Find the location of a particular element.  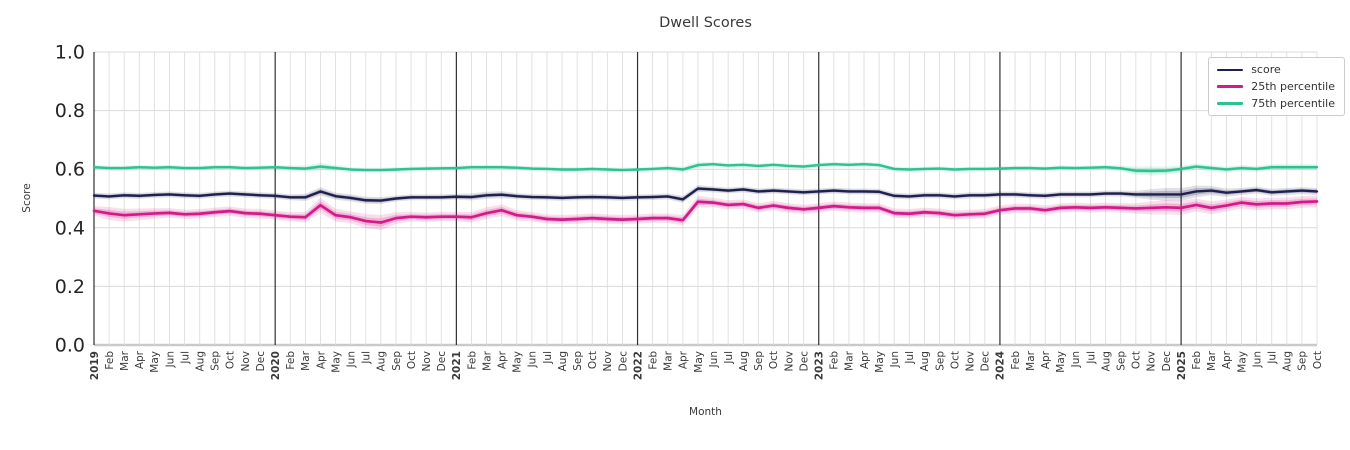

score-line-swatch is located at coordinates (1230, 70).